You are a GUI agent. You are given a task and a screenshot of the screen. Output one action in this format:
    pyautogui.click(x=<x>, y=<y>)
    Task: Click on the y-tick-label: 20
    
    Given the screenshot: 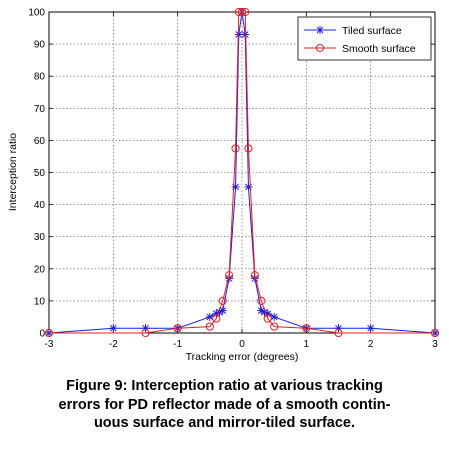 What is the action you would take?
    pyautogui.click(x=40, y=269)
    